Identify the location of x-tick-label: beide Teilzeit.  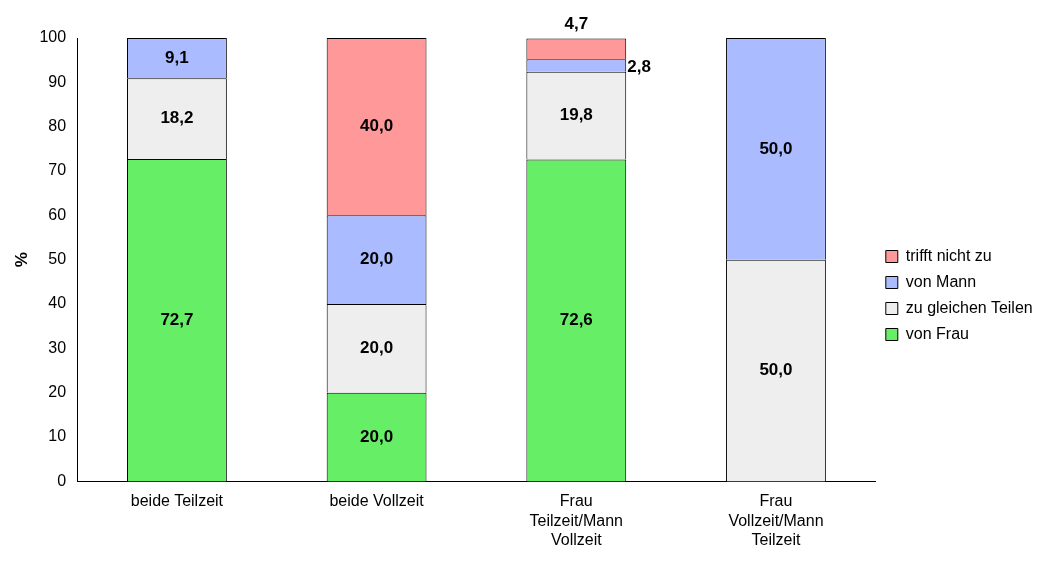
(177, 501).